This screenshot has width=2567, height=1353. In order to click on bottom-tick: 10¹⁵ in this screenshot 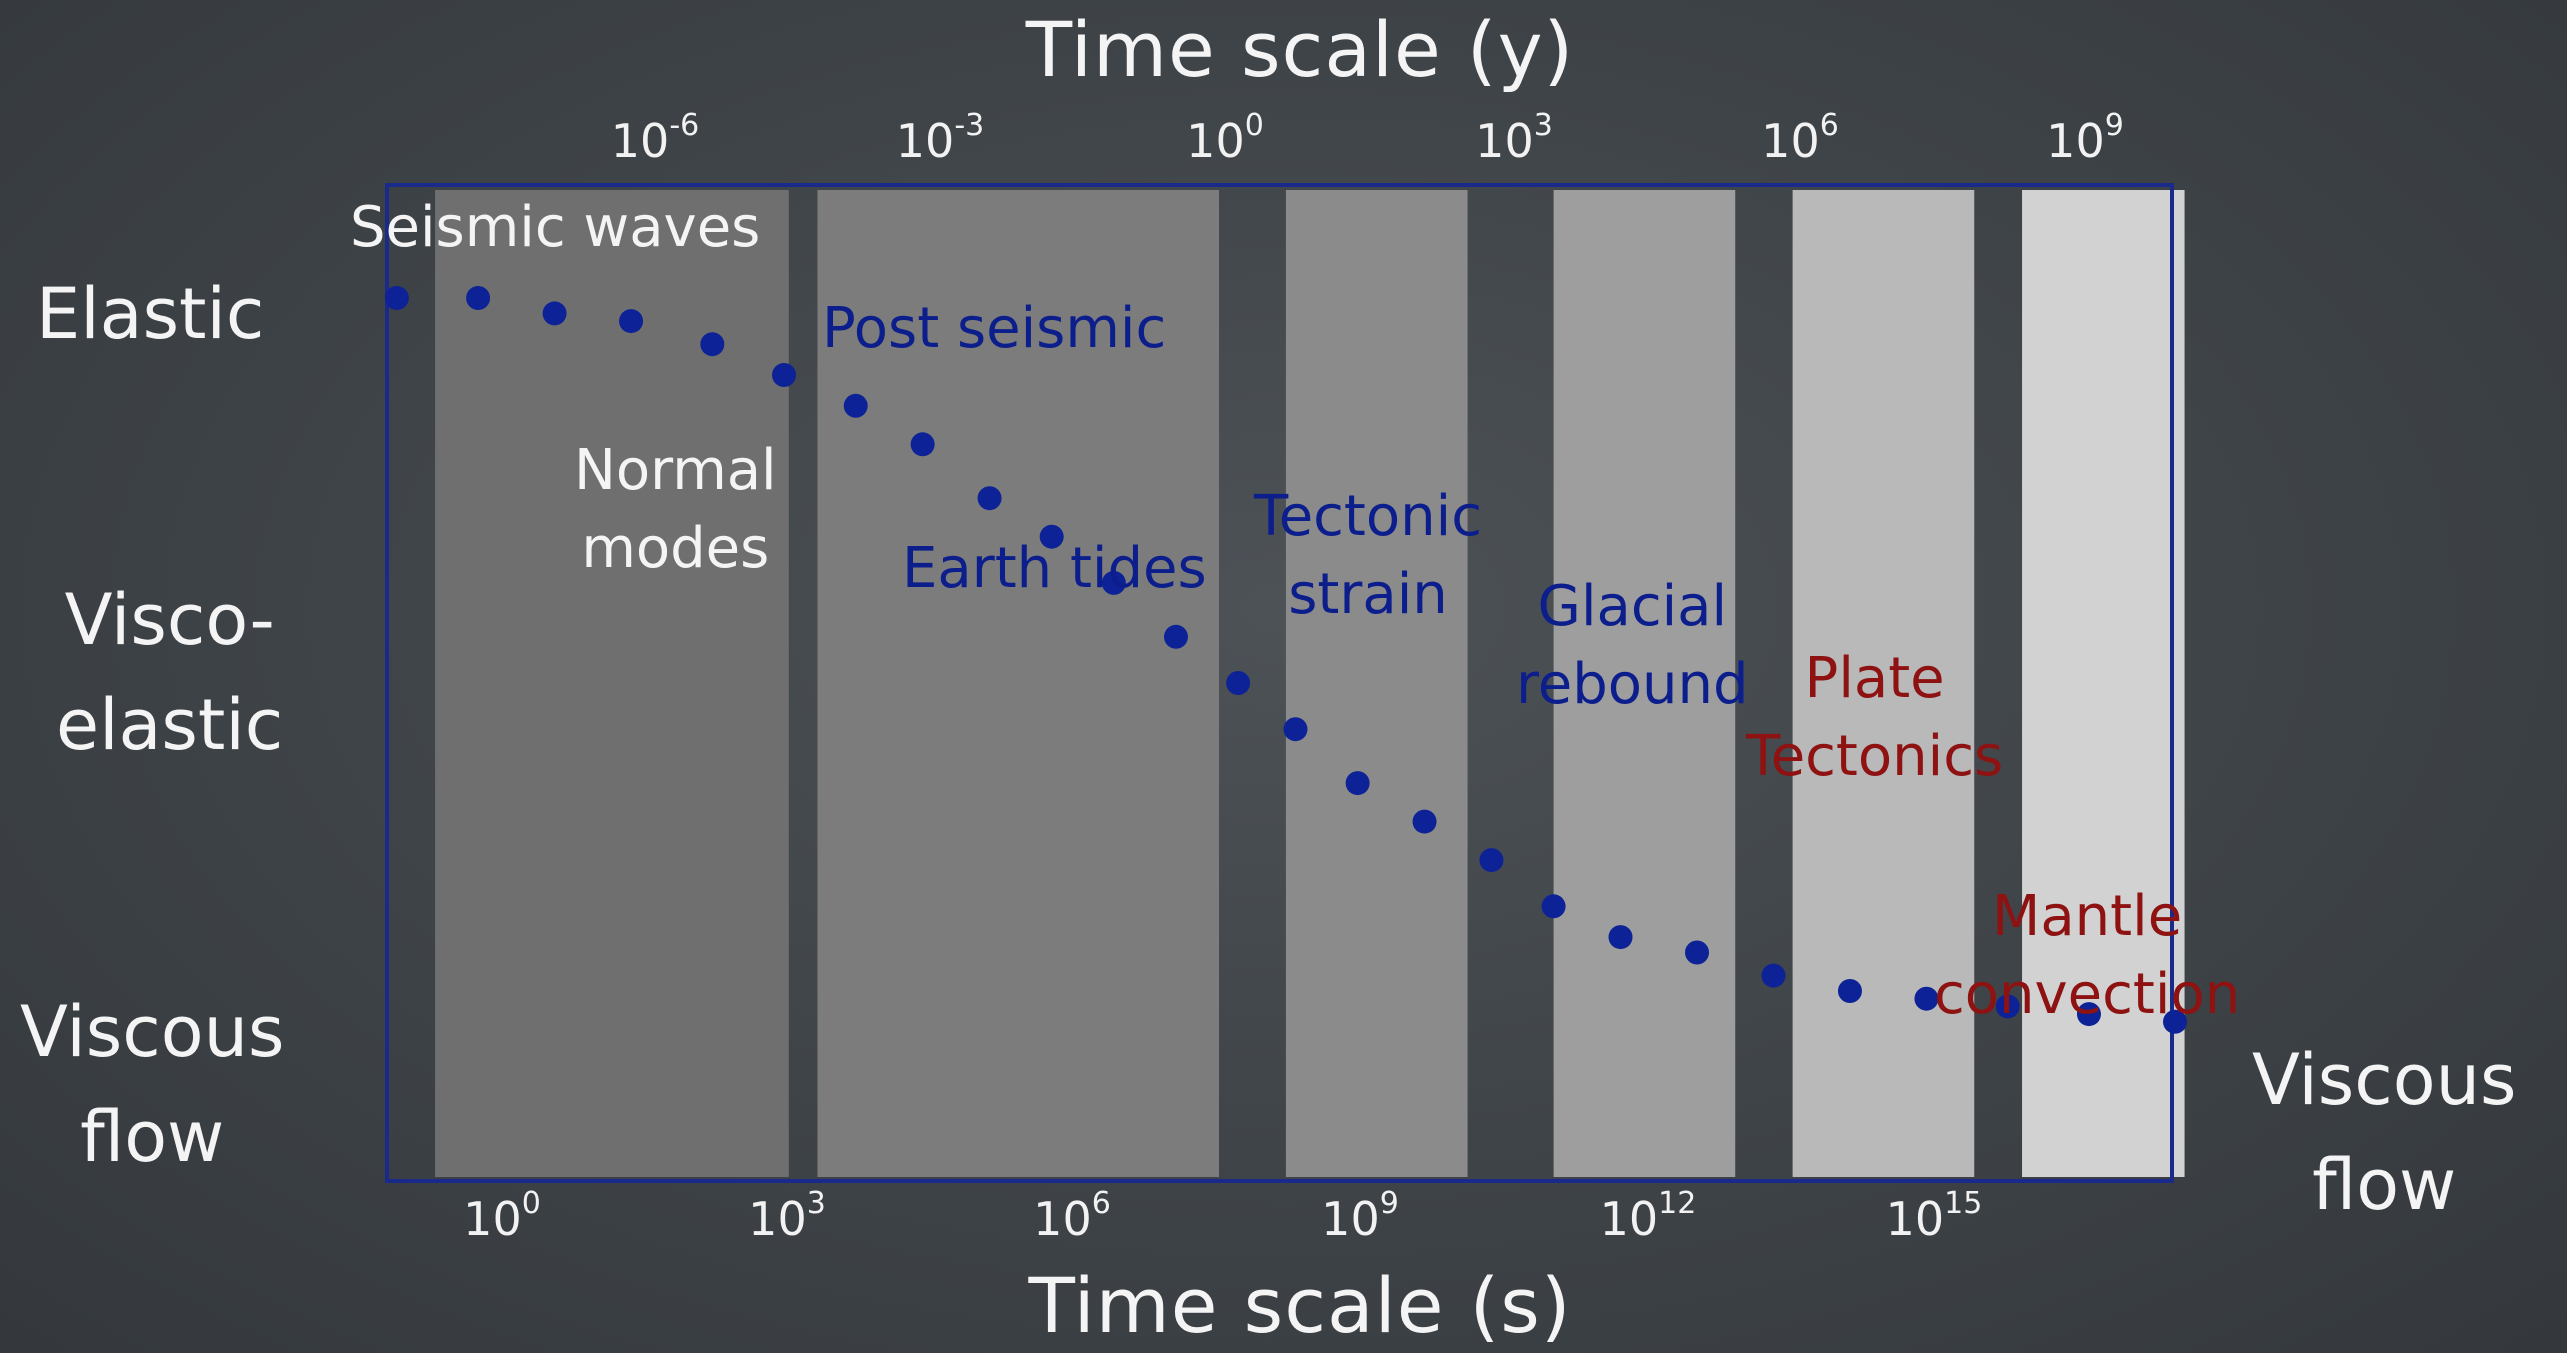, I will do `click(1934, 1216)`.